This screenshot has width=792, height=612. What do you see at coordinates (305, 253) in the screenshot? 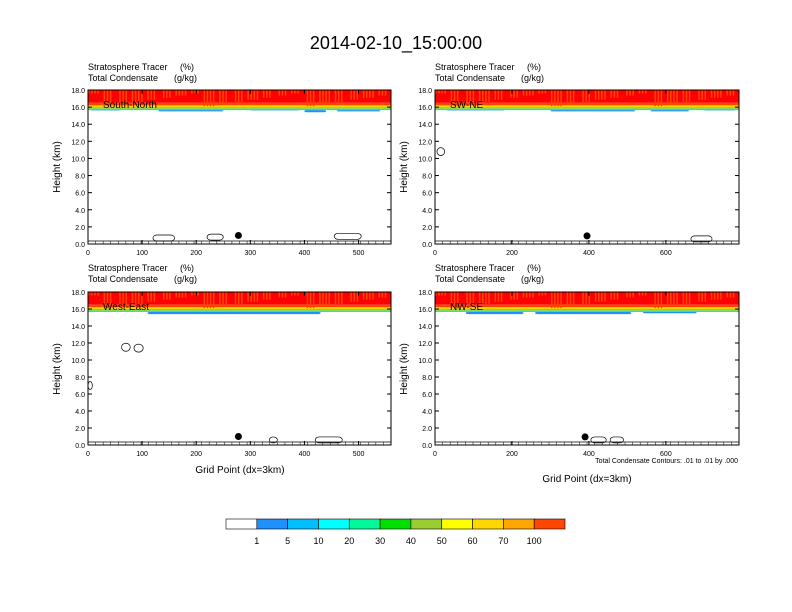
I see `x-tick-label: 400` at bounding box center [305, 253].